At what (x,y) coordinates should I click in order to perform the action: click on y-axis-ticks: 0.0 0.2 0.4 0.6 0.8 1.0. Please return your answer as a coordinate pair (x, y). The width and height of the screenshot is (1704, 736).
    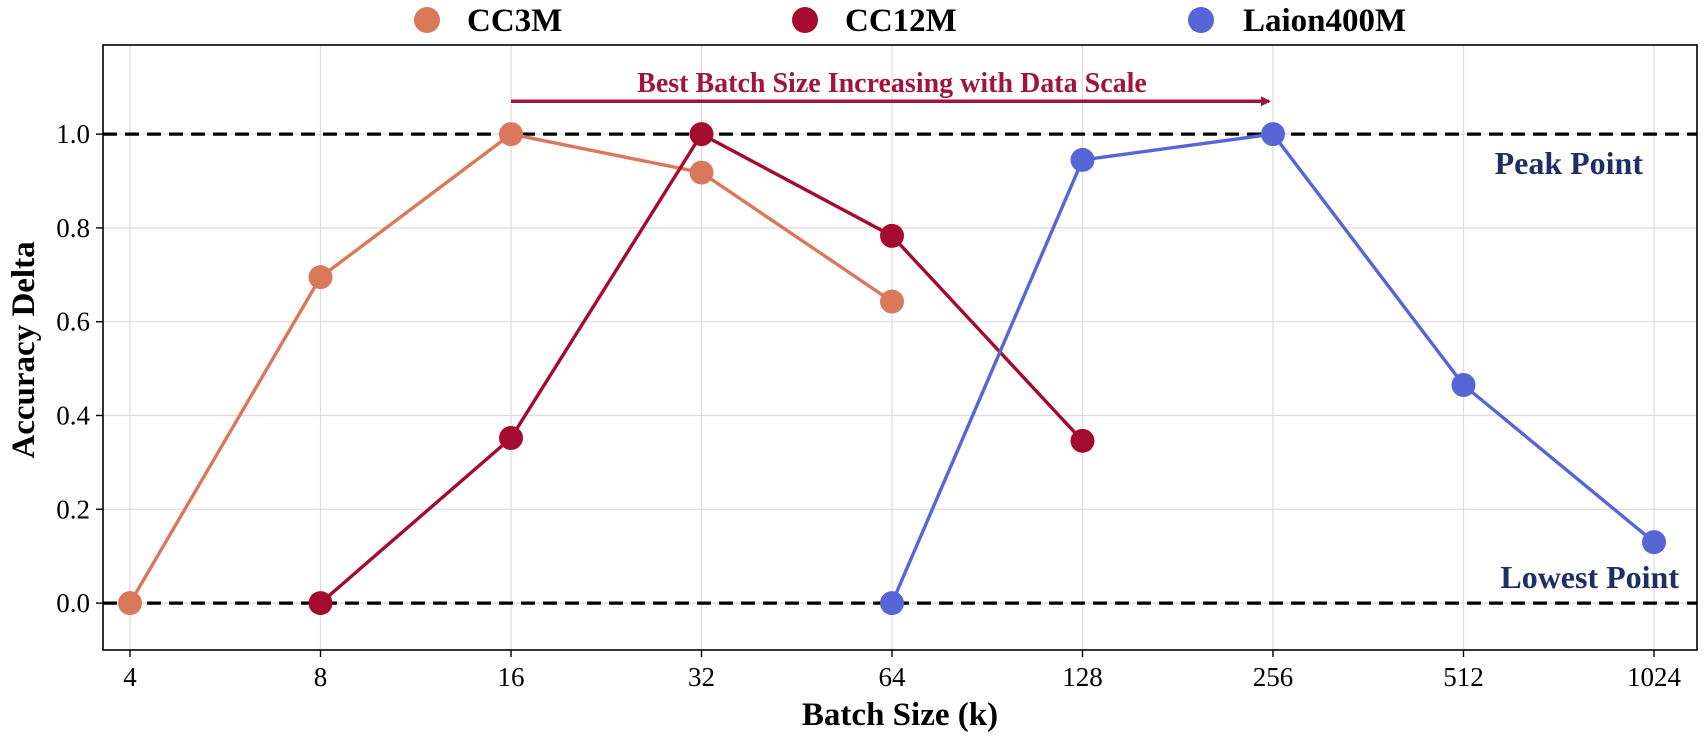
    Looking at the image, I should click on (79, 368).